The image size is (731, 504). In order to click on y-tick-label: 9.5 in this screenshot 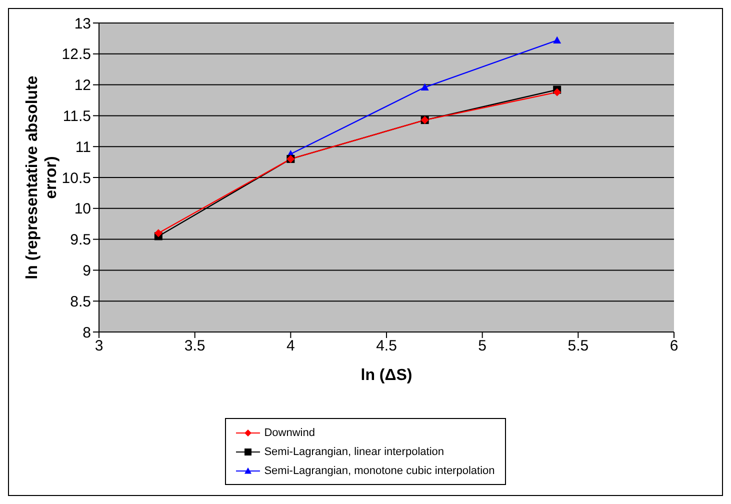, I will do `click(80, 240)`.